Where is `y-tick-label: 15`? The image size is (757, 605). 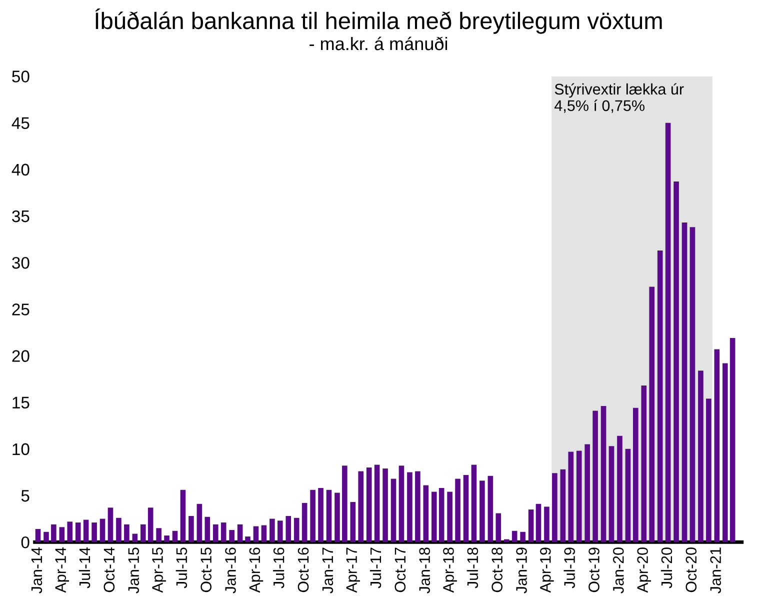 y-tick-label: 15 is located at coordinates (21, 402).